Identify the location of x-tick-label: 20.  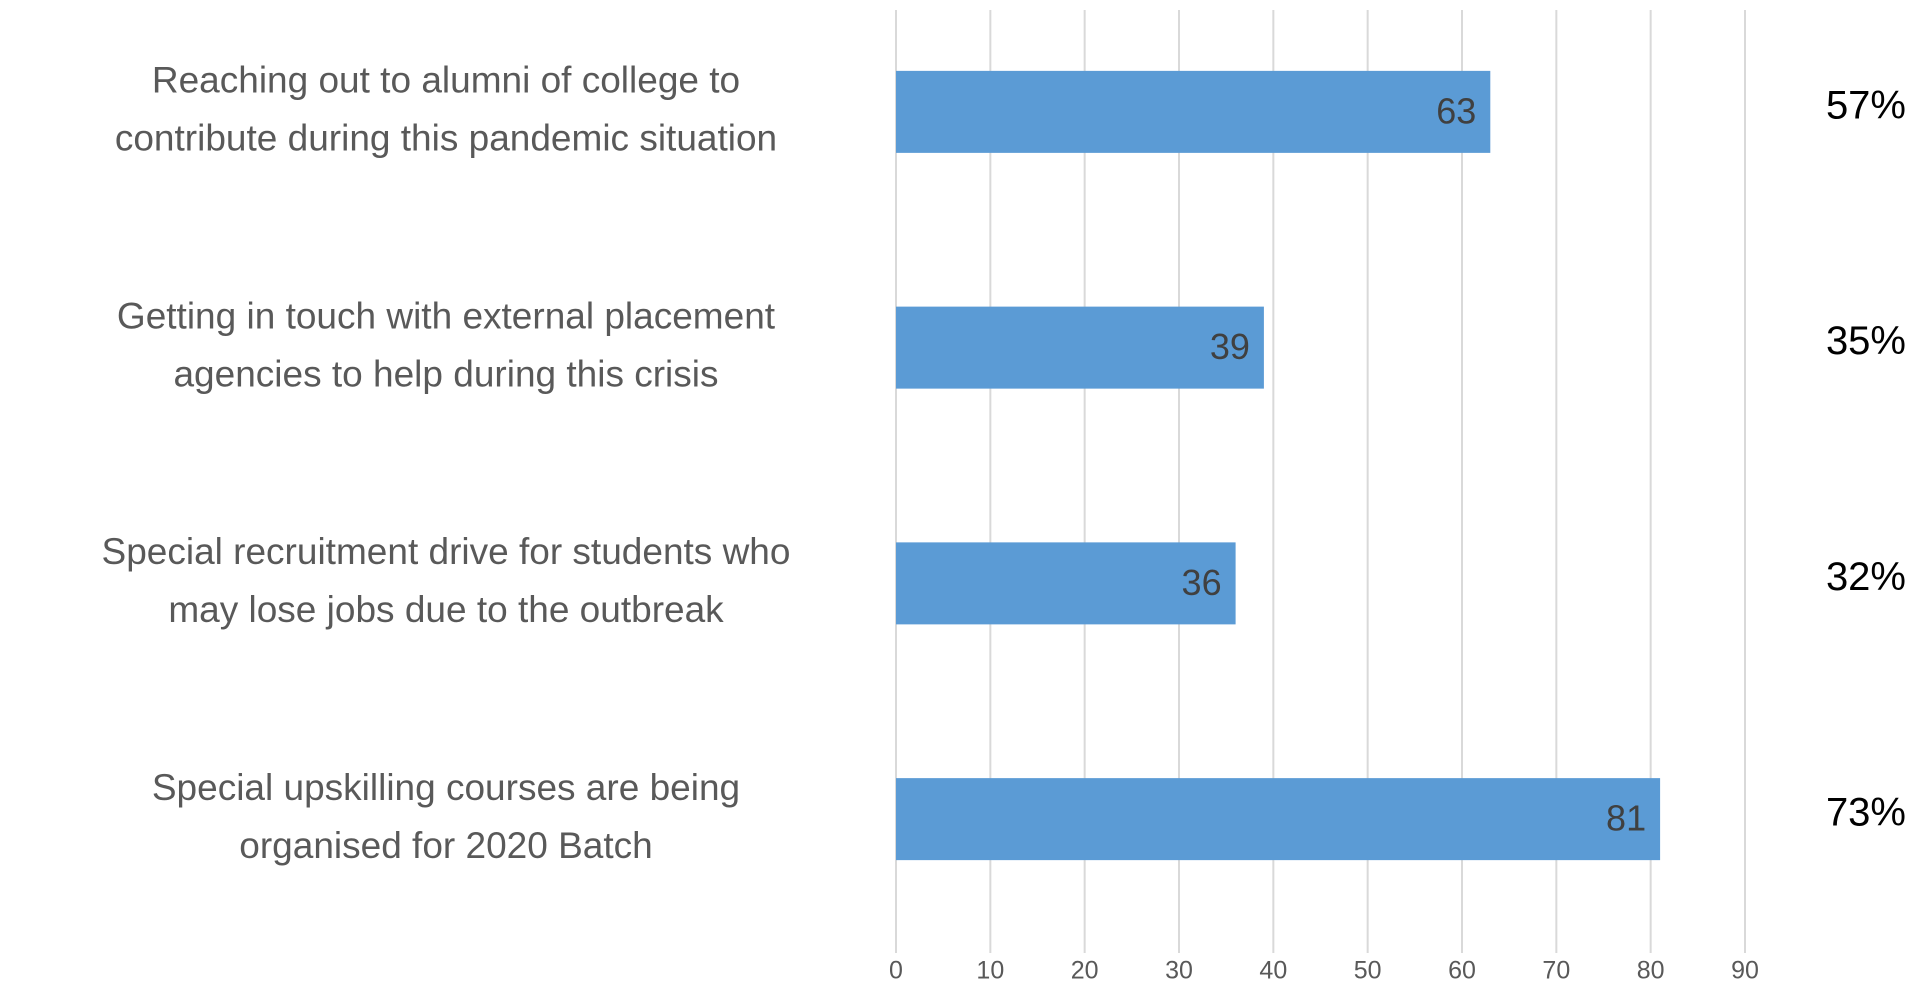
(1085, 970).